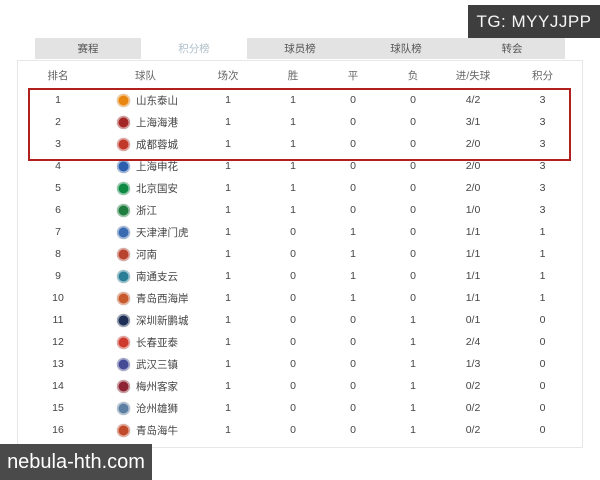  I want to click on team-cell: 成都蓉城, so click(145, 144).